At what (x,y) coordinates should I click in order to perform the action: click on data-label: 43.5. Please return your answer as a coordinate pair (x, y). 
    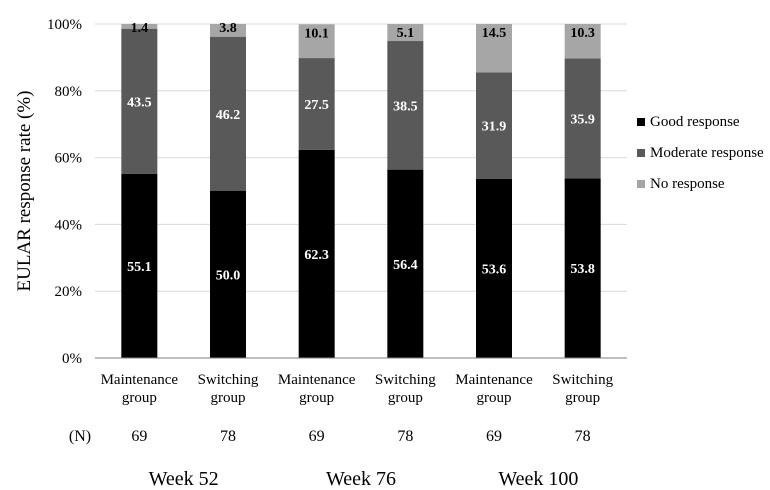
    Looking at the image, I should click on (139, 102).